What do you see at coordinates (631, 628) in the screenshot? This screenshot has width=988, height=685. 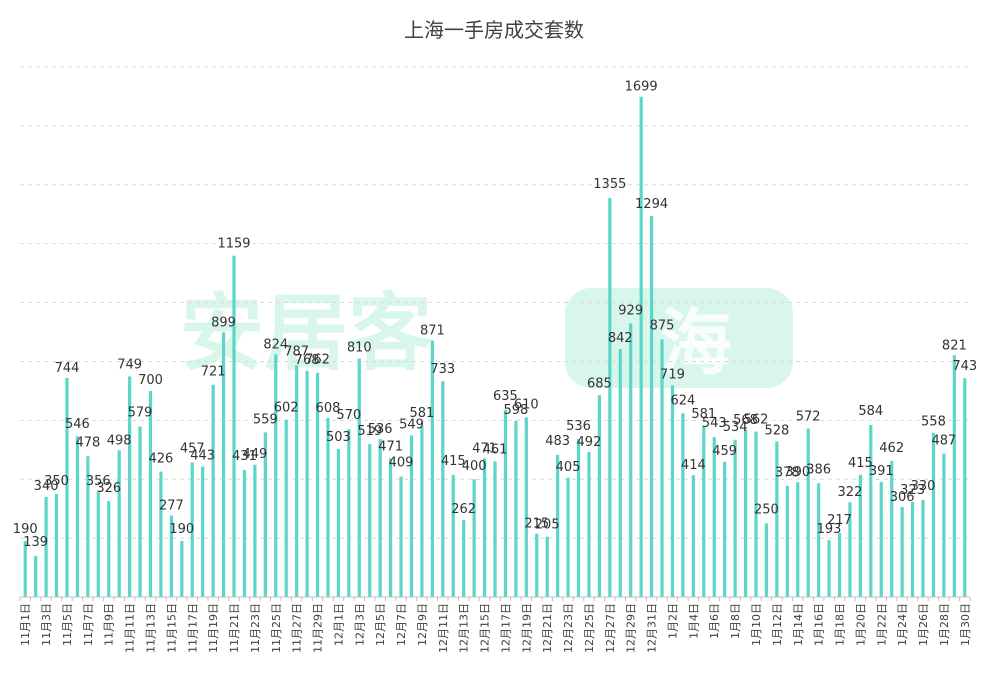 I see `x-tick-label: 12月29日` at bounding box center [631, 628].